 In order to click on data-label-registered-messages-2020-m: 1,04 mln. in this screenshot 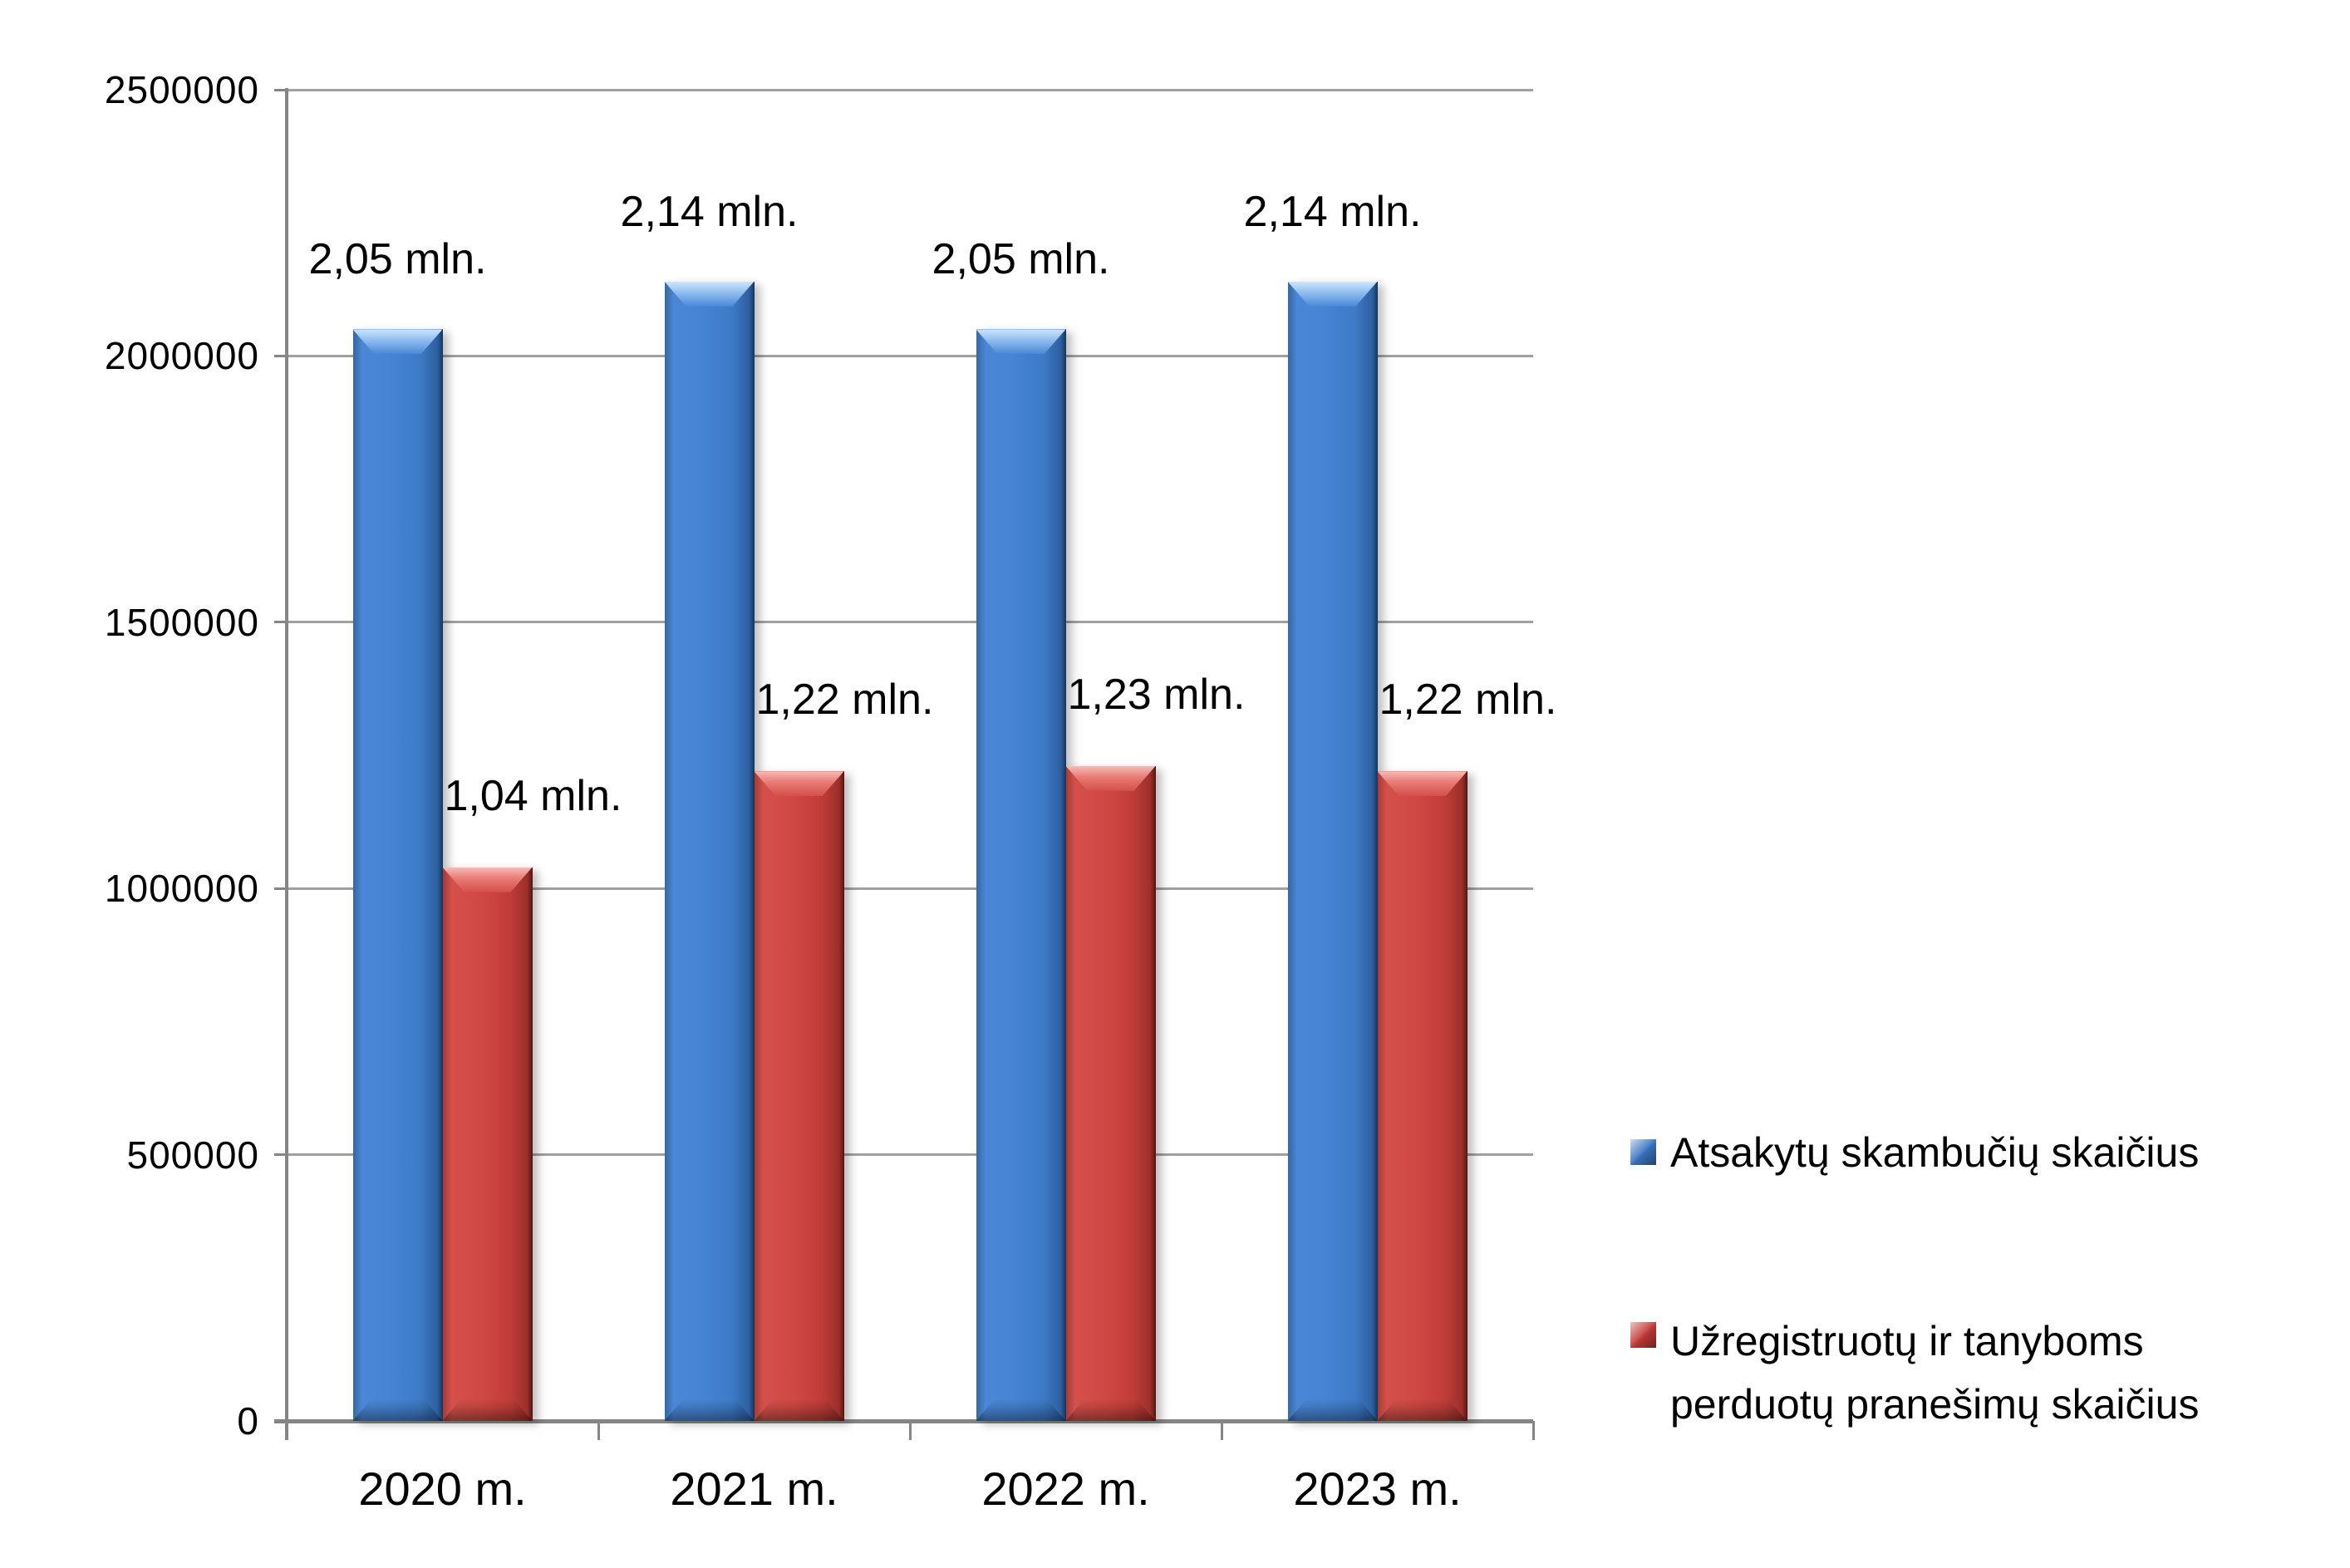, I will do `click(533, 795)`.